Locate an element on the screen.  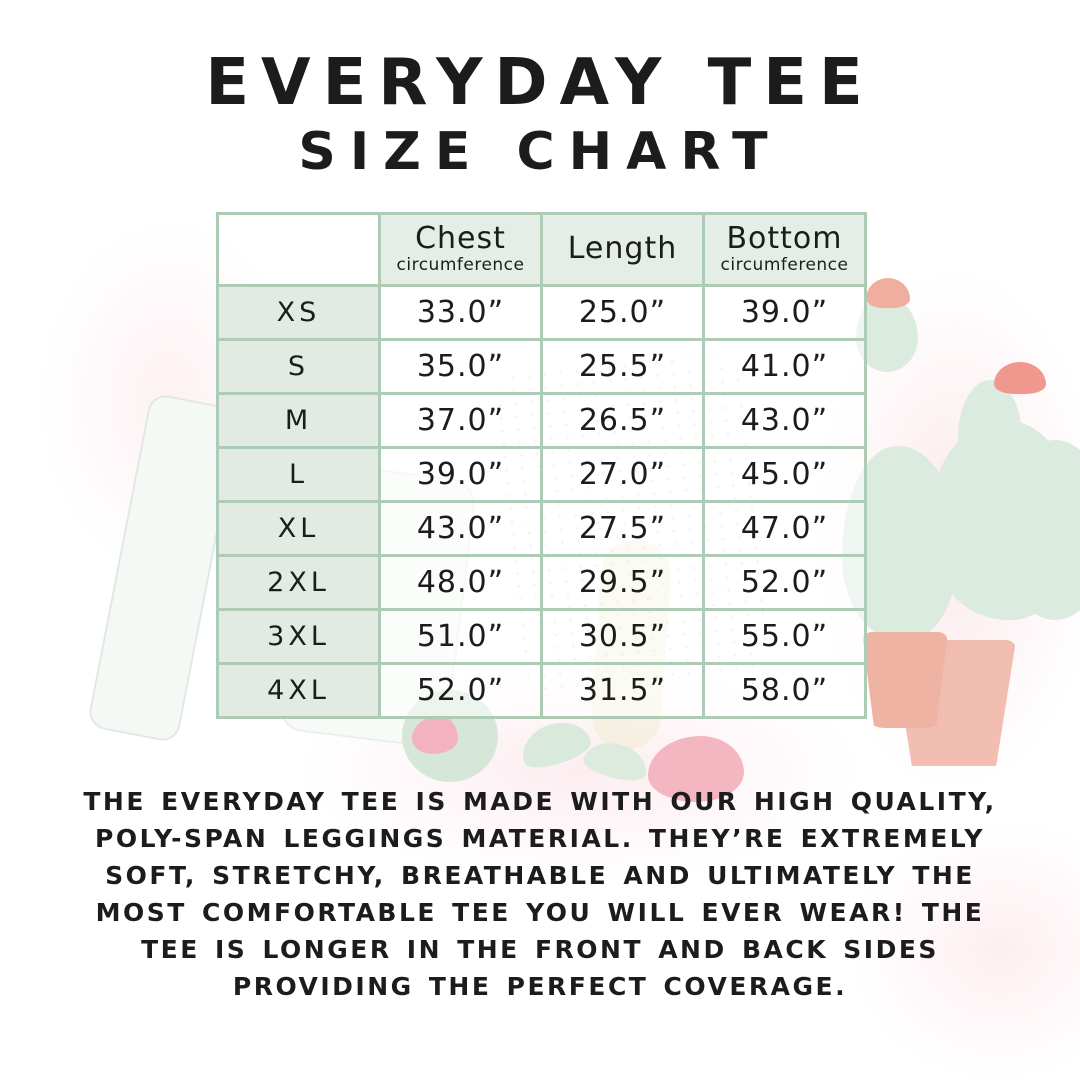
column-header-chest: Chest circumference is located at coordinates (460, 249).